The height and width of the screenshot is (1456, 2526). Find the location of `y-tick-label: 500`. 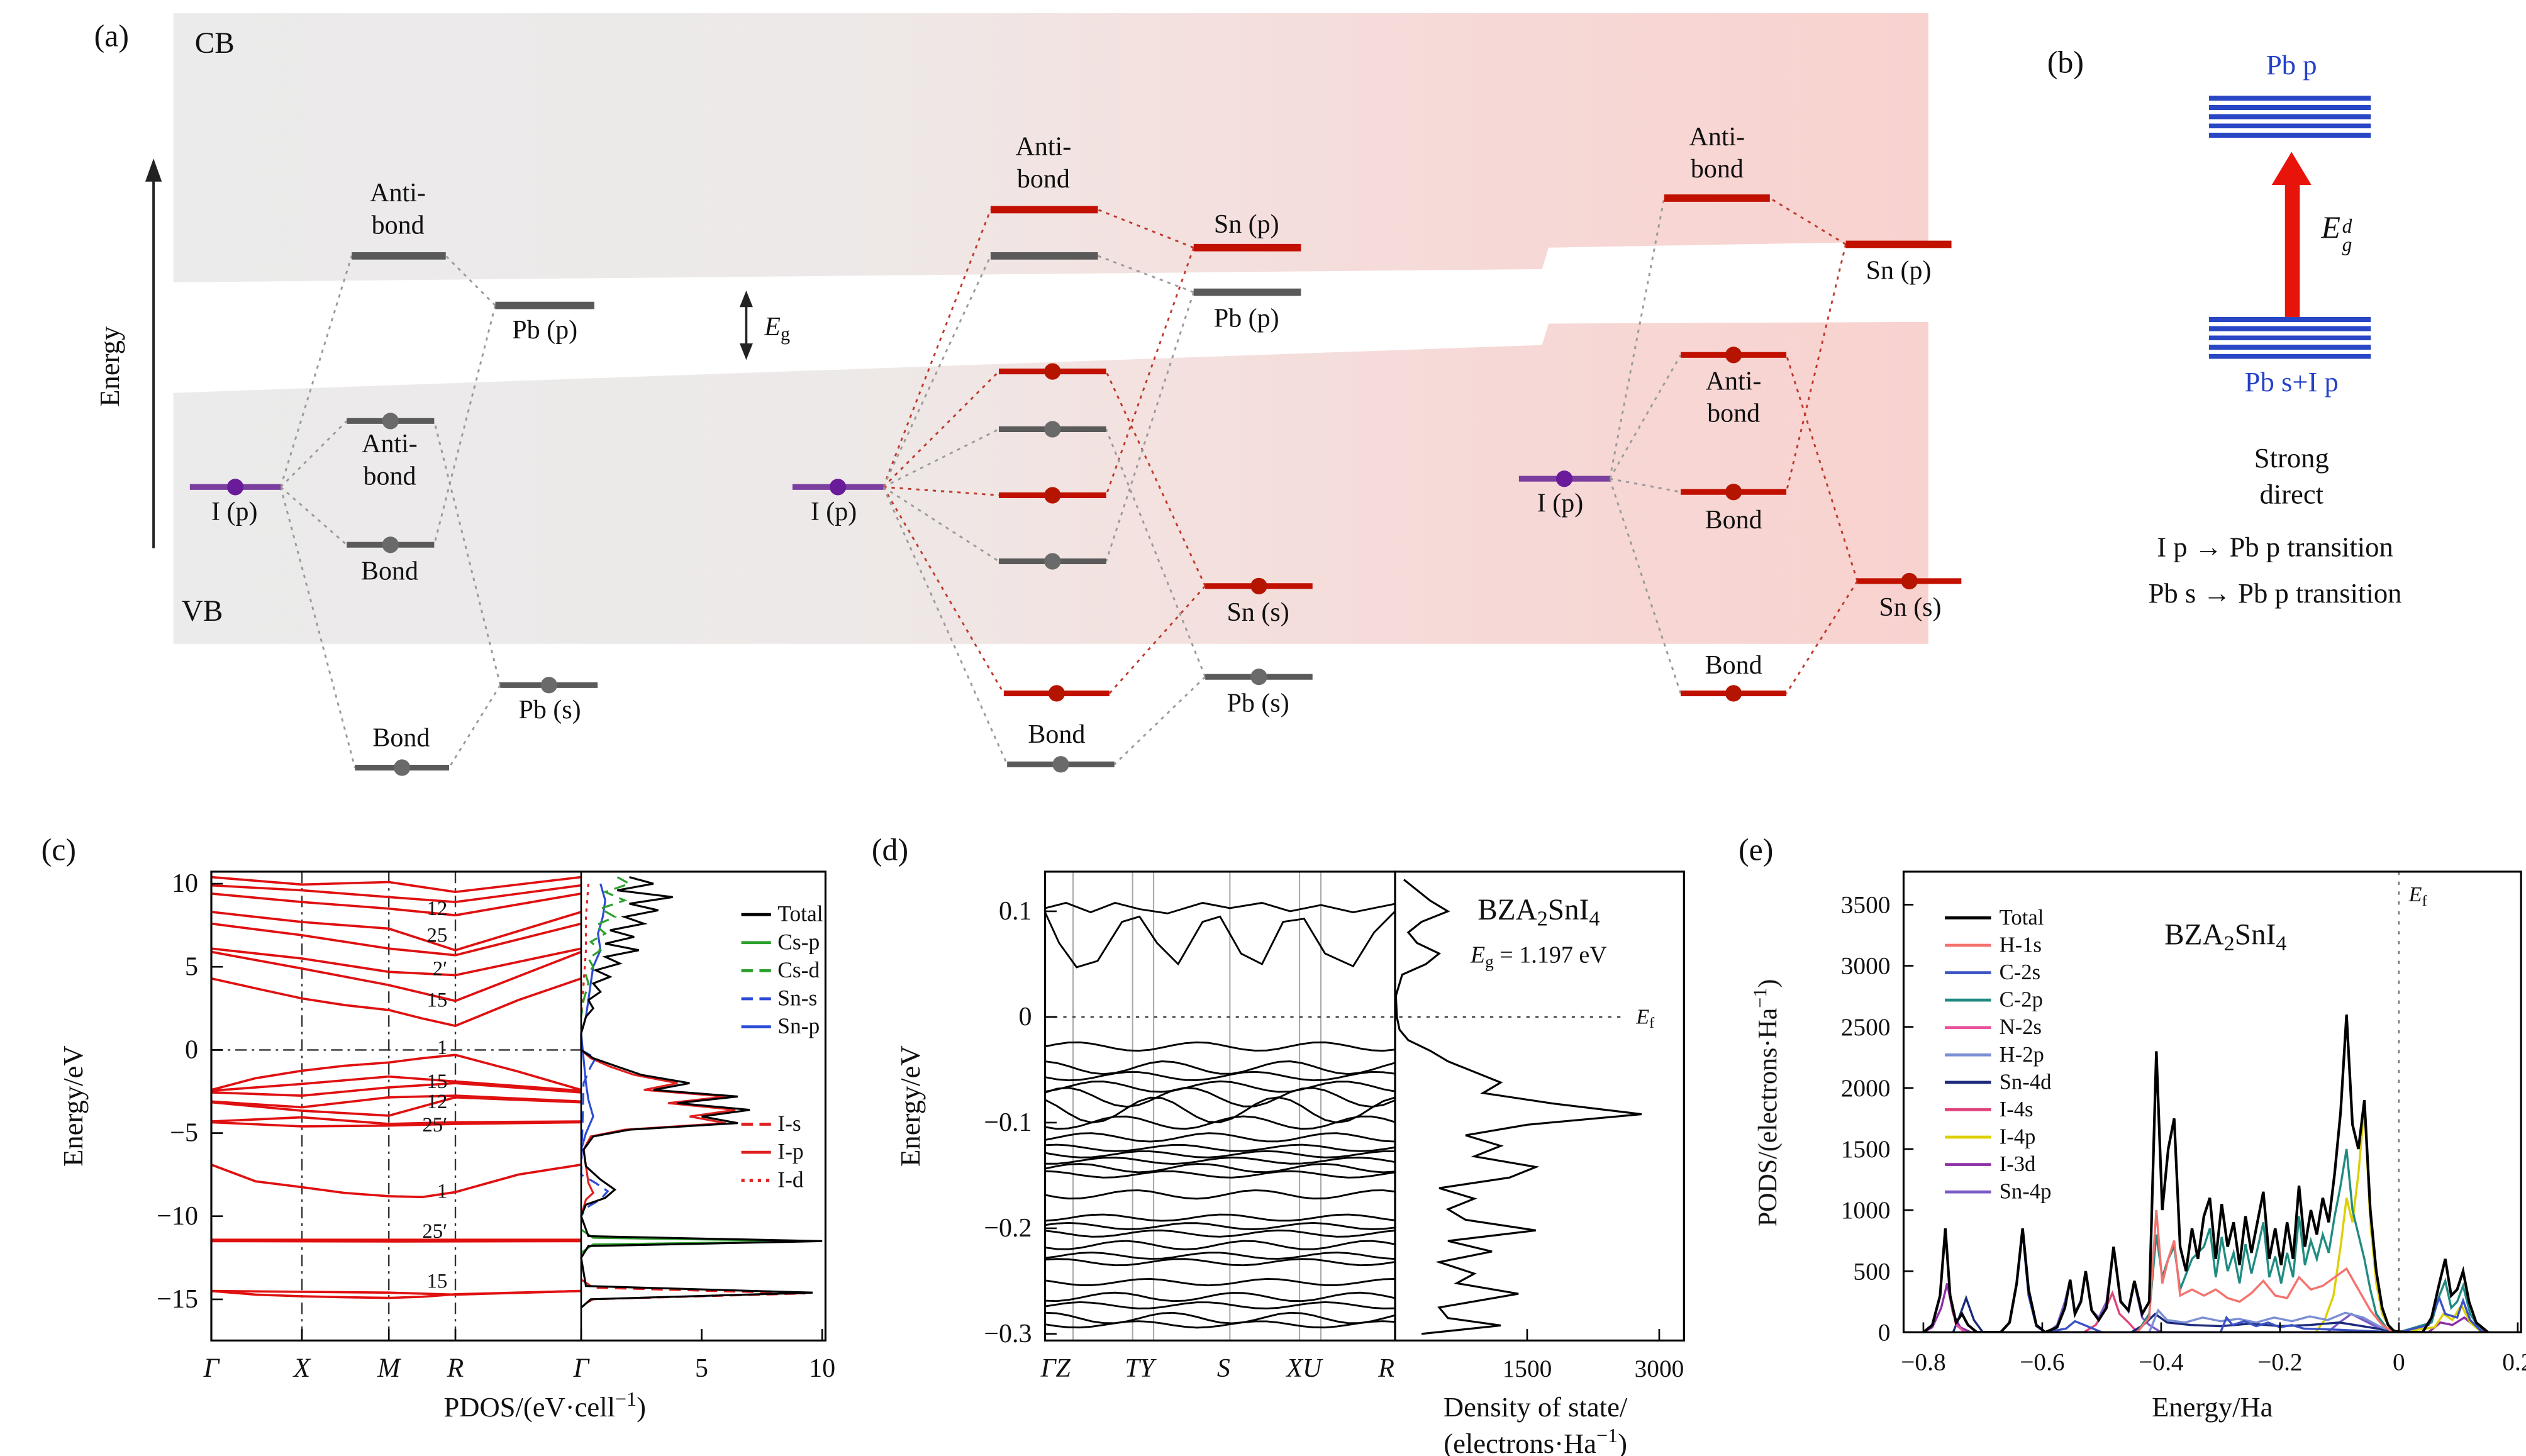

y-tick-label: 500 is located at coordinates (1871, 1271).